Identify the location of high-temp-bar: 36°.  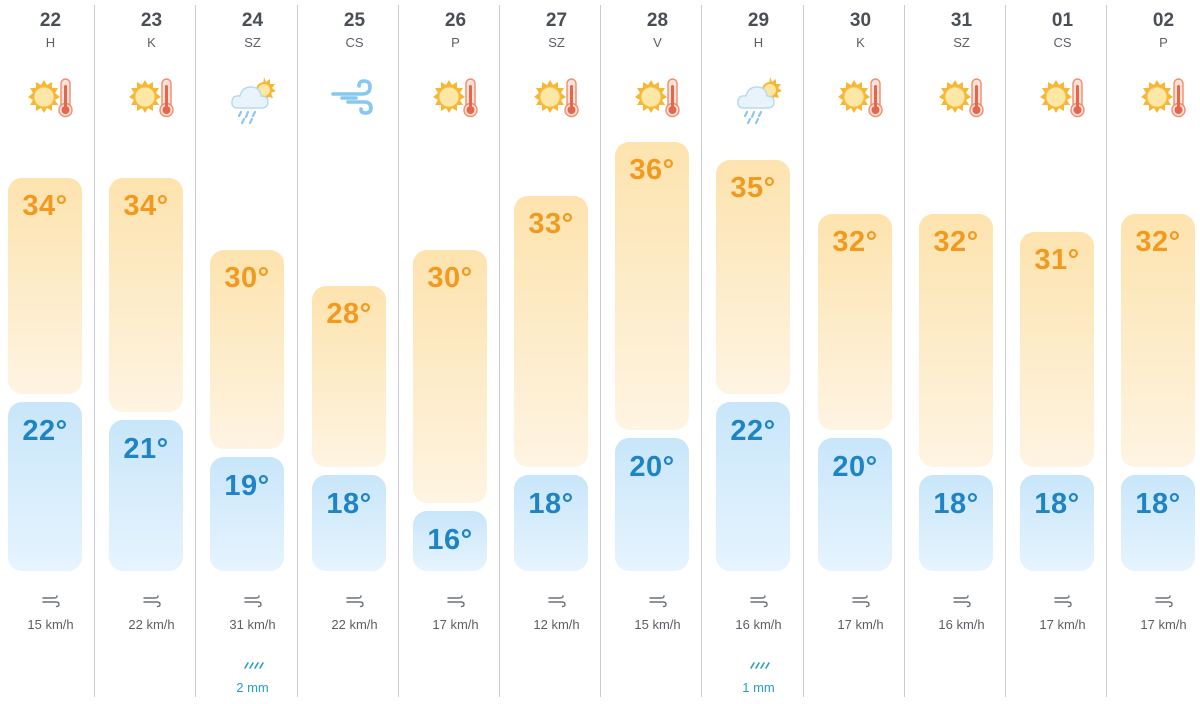
(652, 286).